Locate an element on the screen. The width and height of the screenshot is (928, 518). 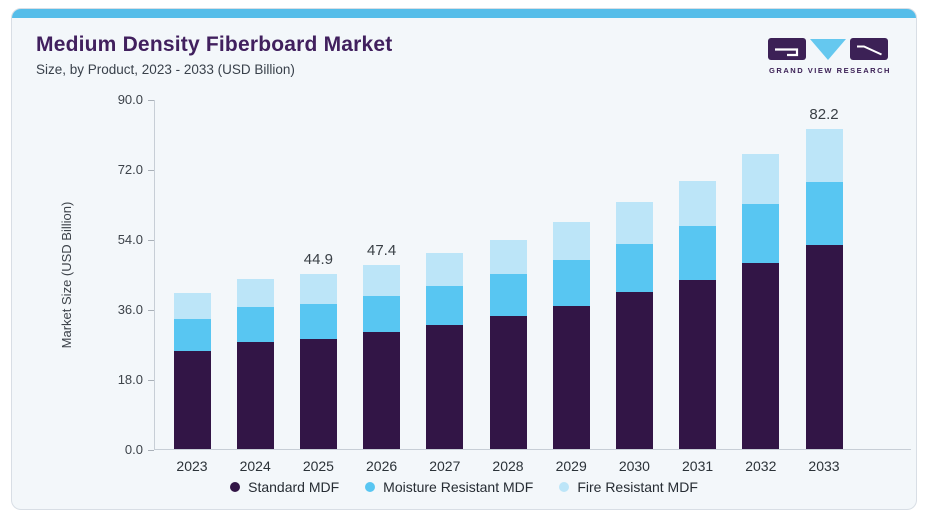
legend-label: Moisture Resistant MDF is located at coordinates (458, 487).